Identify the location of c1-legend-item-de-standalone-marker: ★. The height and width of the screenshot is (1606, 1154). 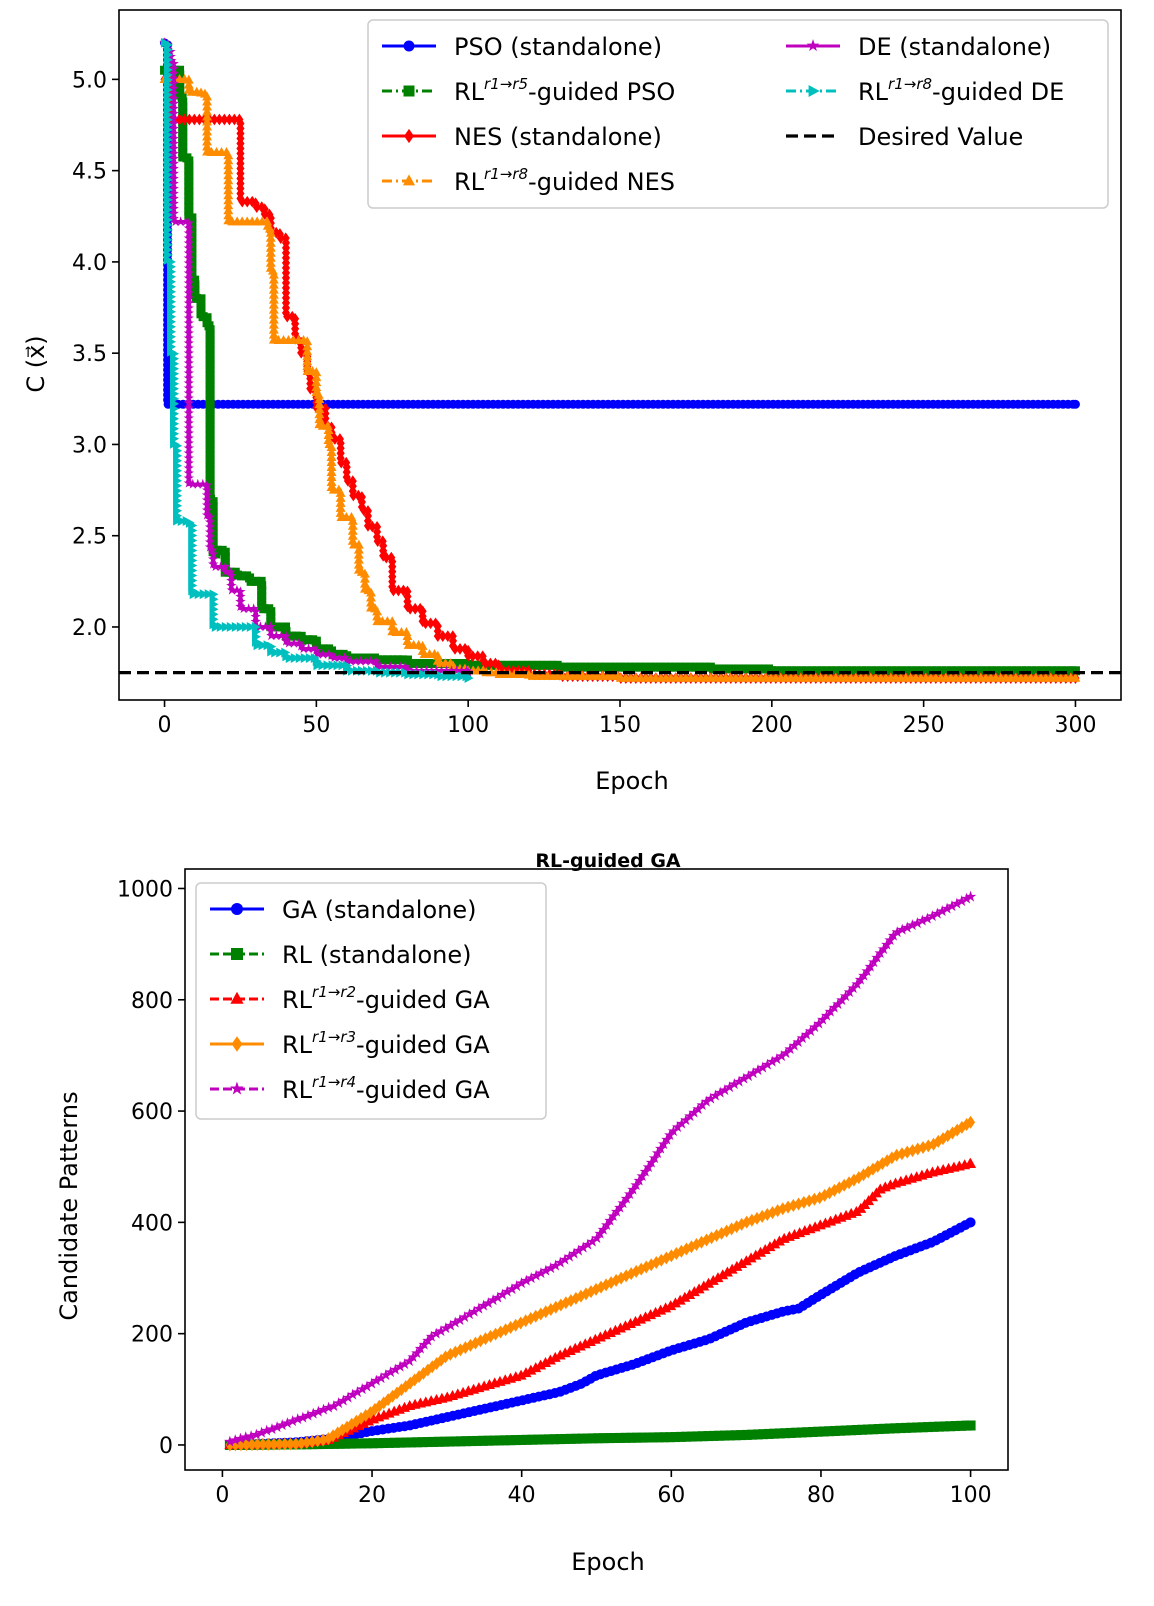
(813, 45).